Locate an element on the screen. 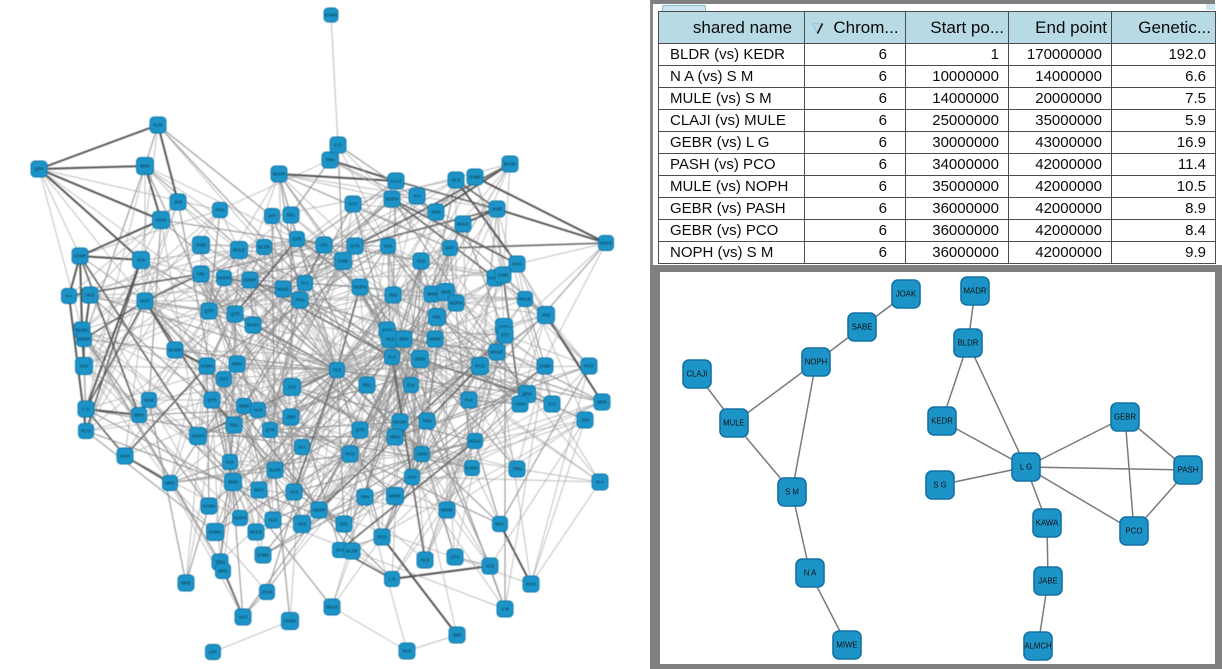 Image resolution: width=1222 pixels, height=669 pixels. svg-text: L G is located at coordinates (392, 579).